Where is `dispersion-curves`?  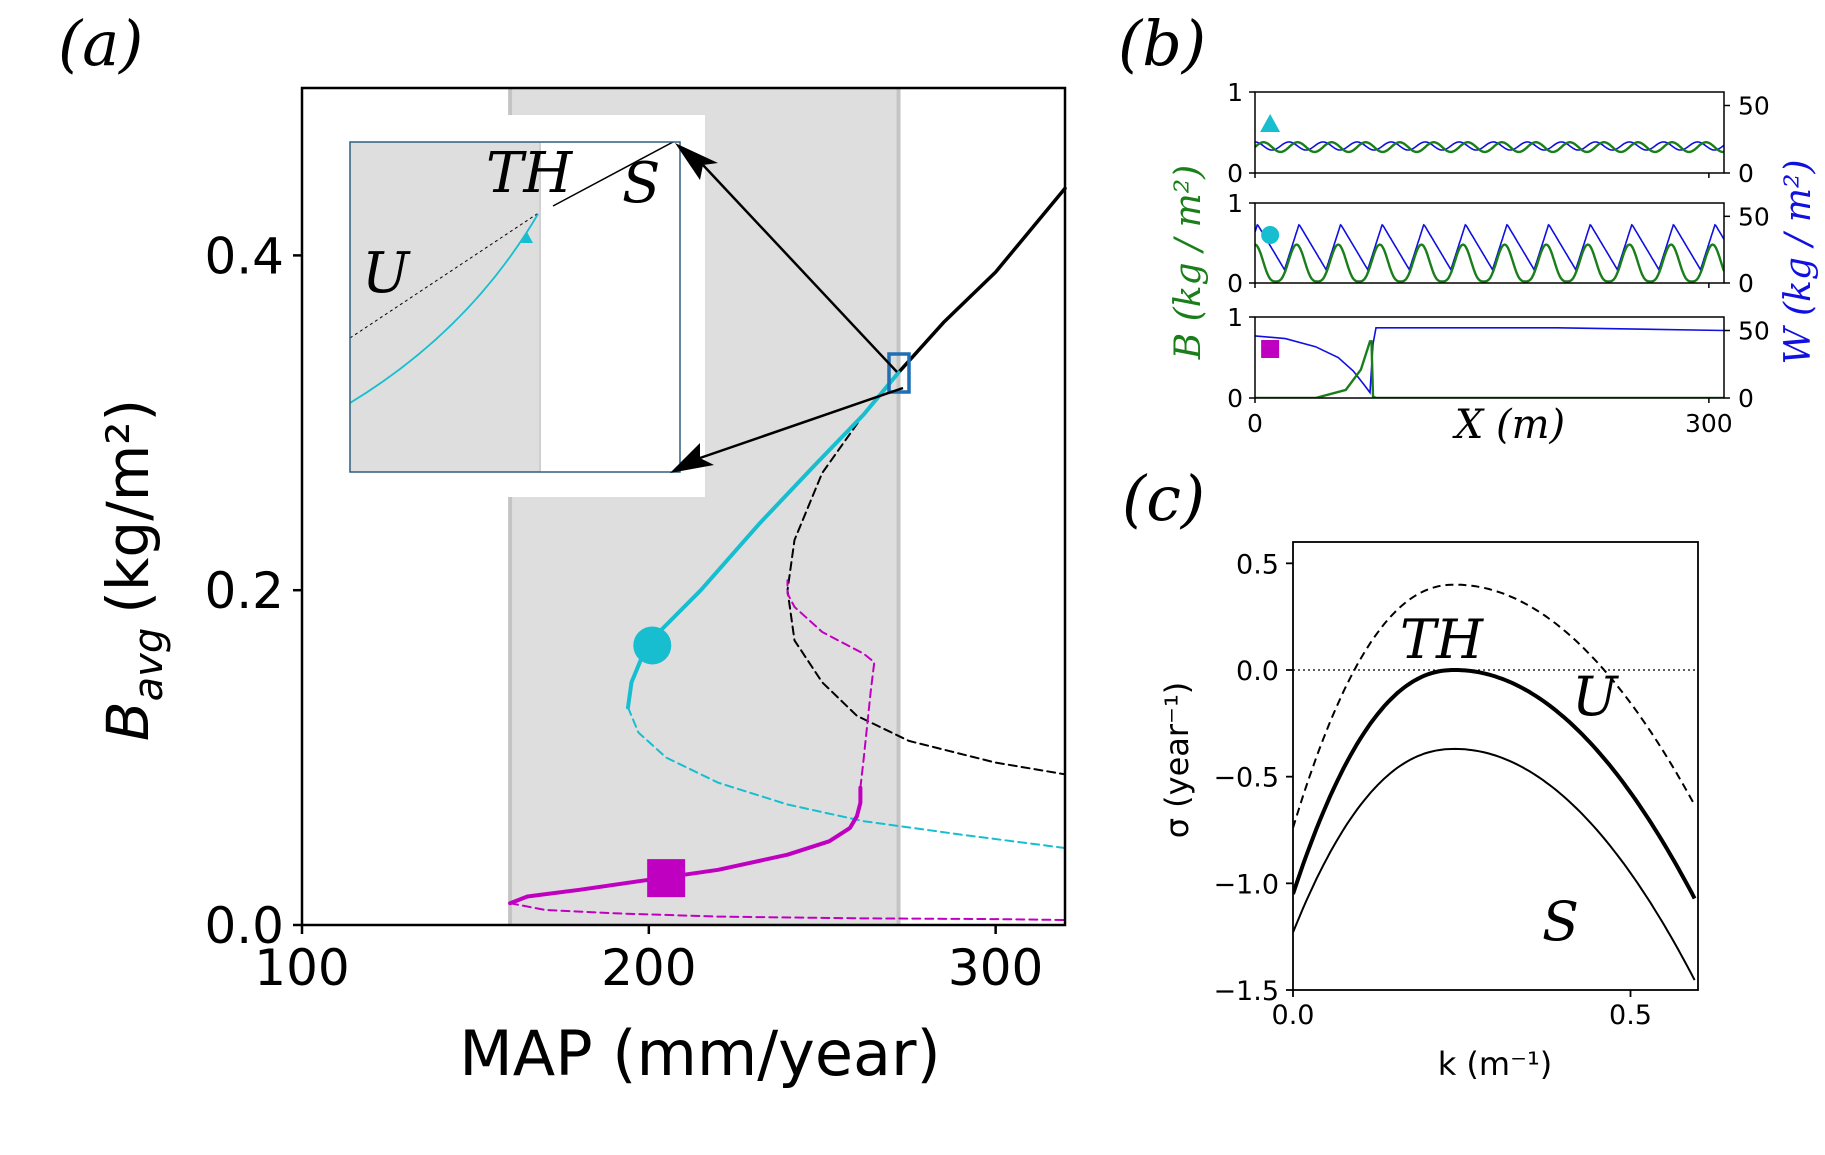
dispersion-curves is located at coordinates (1495, 782).